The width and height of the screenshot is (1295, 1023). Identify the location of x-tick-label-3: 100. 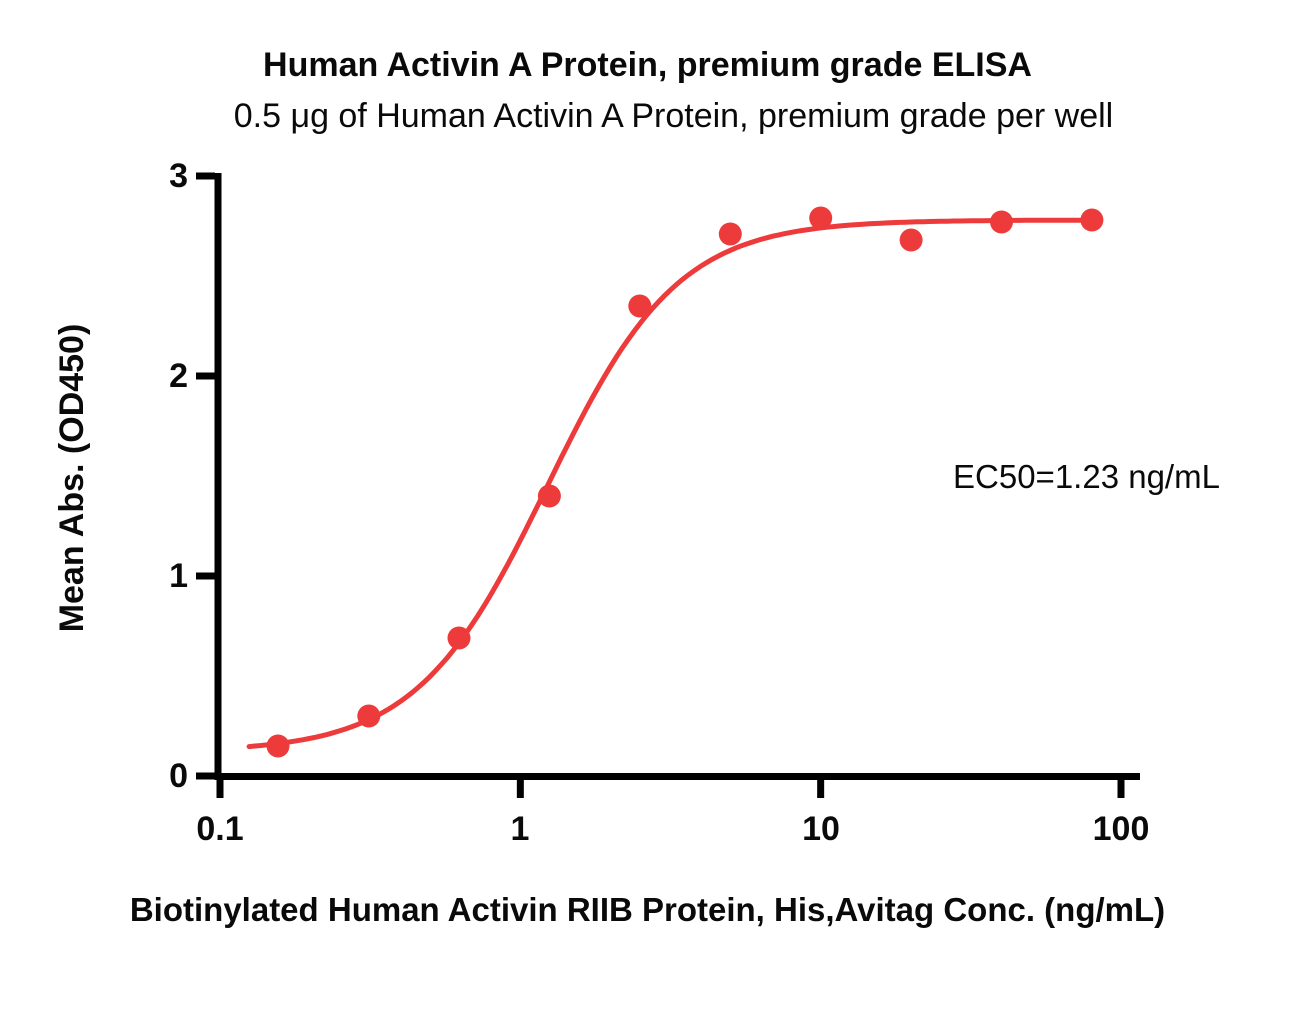
(1121, 829).